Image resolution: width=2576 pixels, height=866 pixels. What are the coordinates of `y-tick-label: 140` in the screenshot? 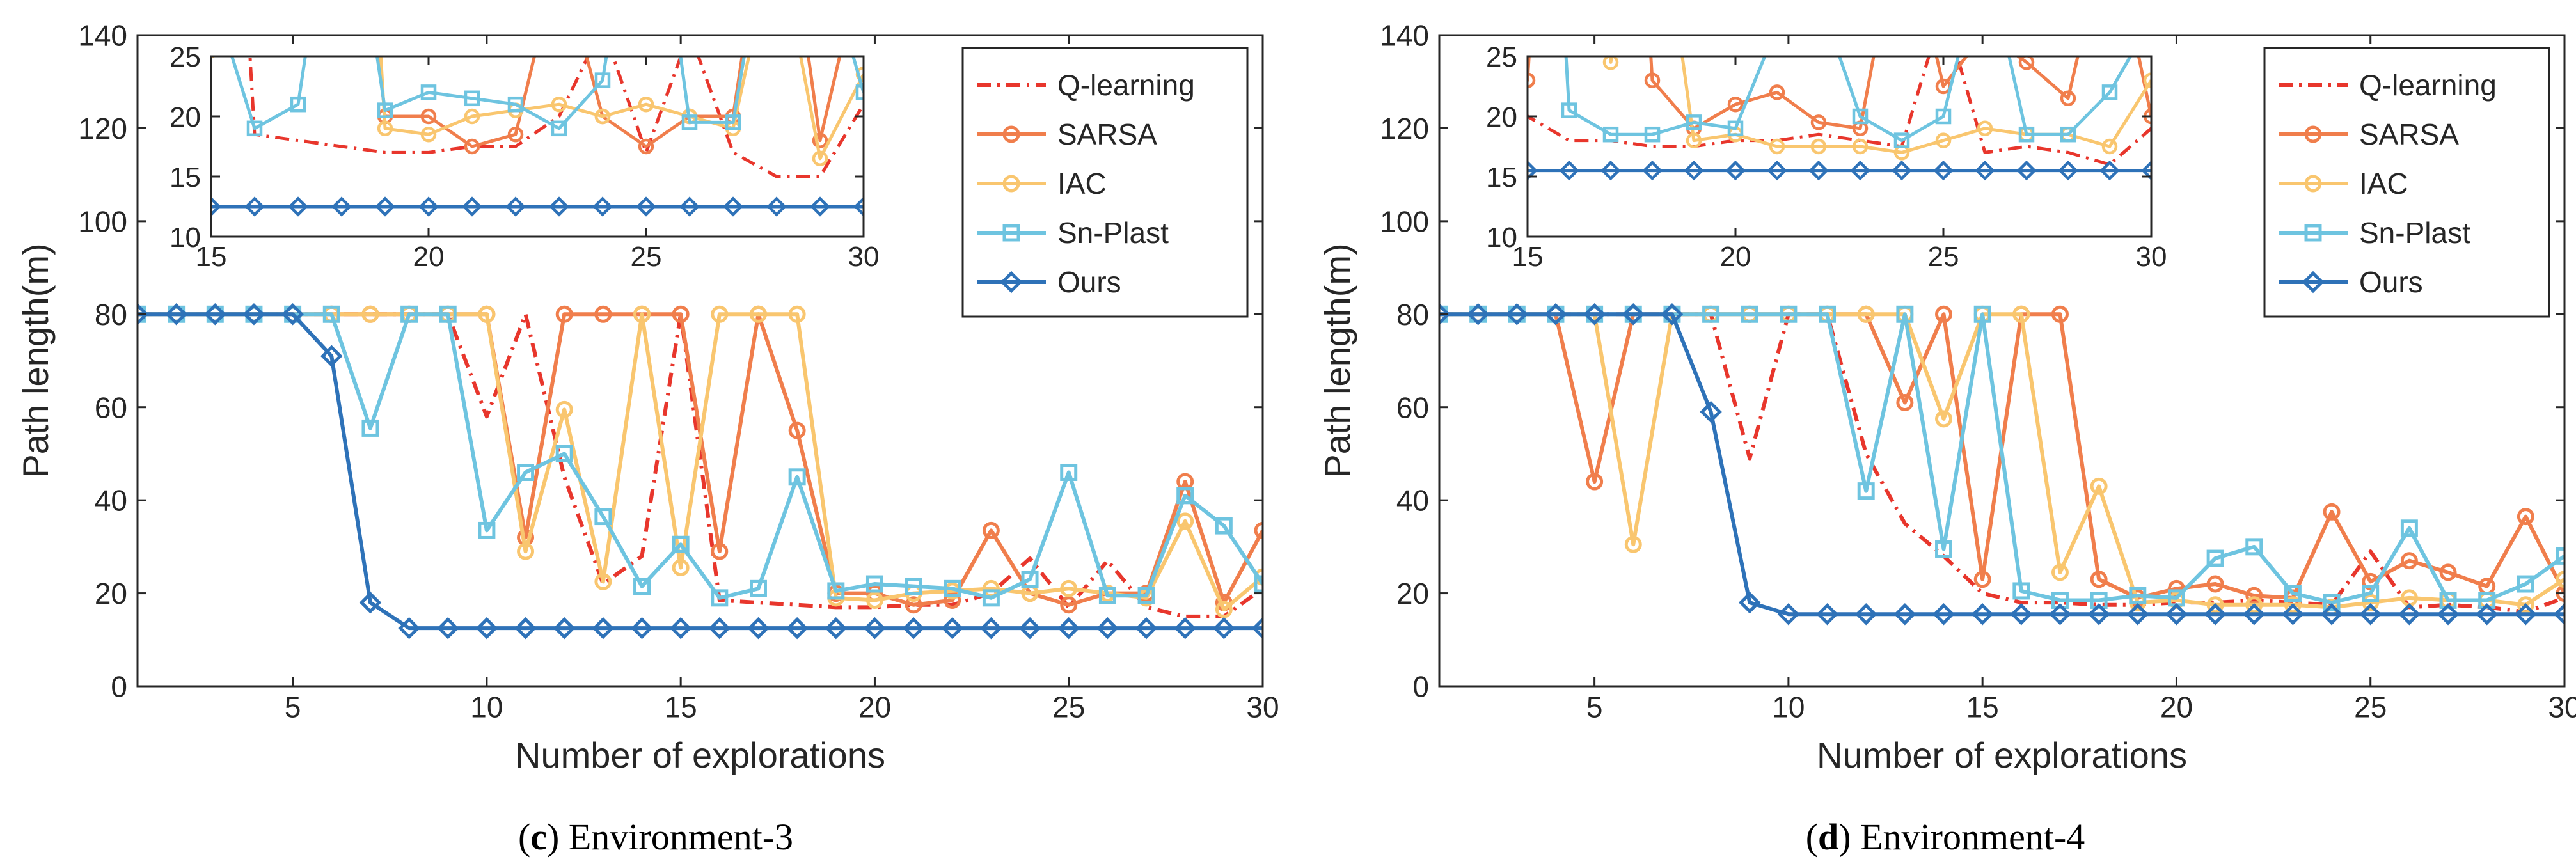 It's located at (102, 35).